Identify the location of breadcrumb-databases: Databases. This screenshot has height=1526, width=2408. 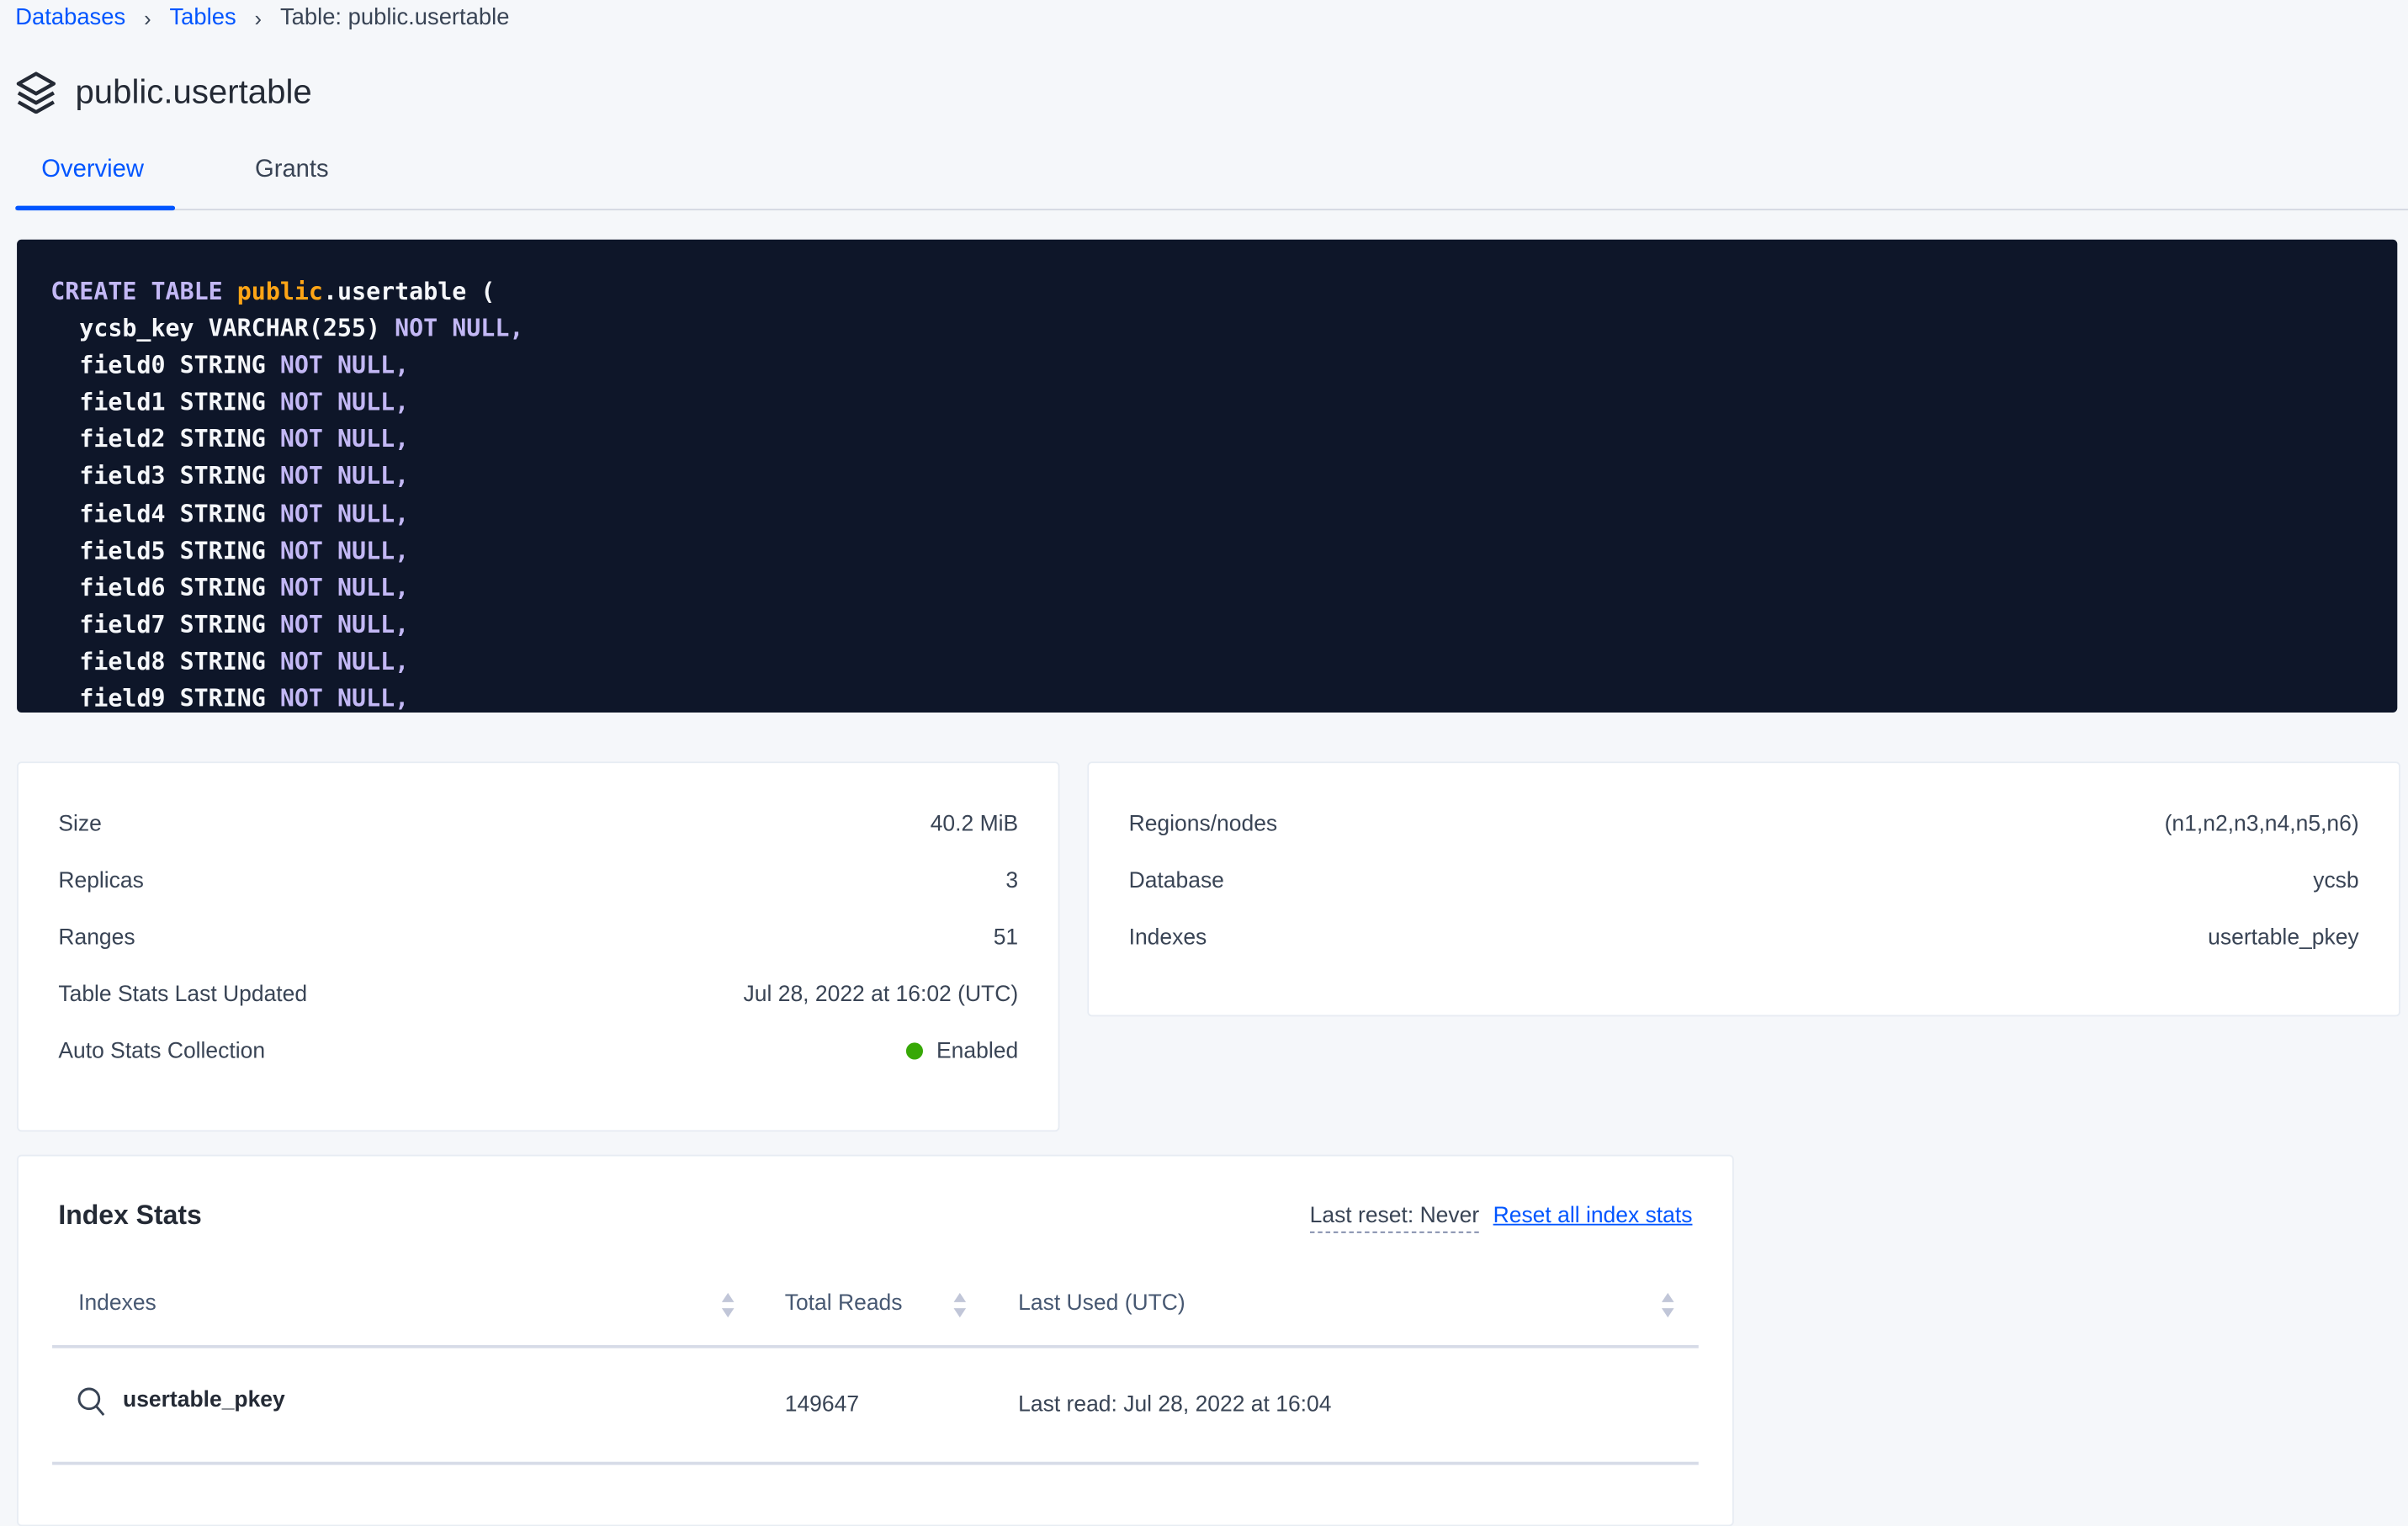
(71, 18).